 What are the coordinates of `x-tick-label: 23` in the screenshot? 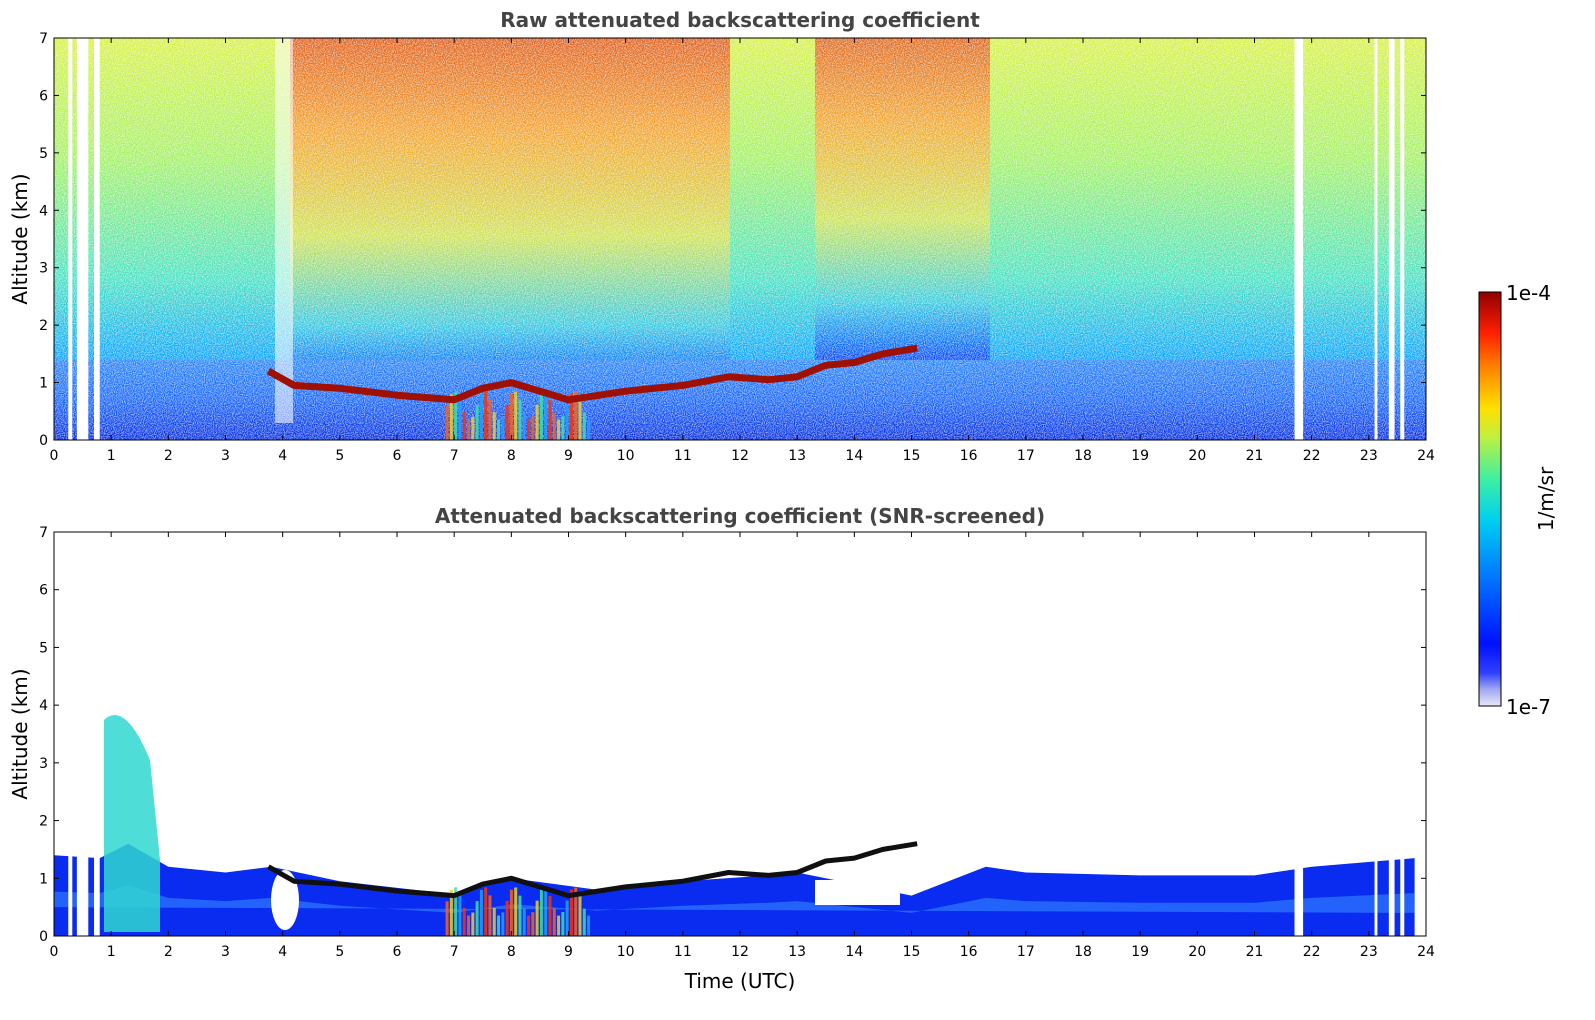 It's located at (1369, 456).